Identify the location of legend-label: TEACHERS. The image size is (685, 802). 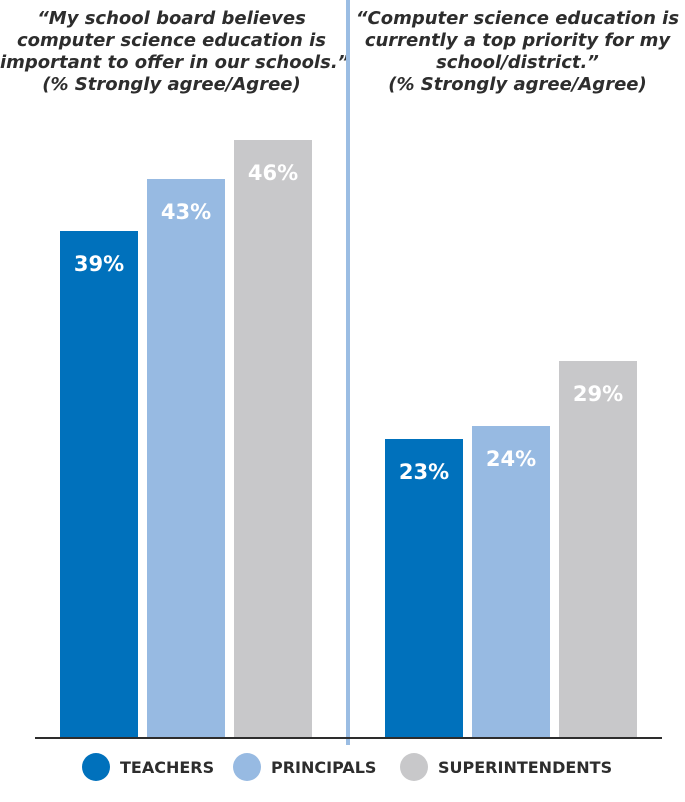
(167, 767).